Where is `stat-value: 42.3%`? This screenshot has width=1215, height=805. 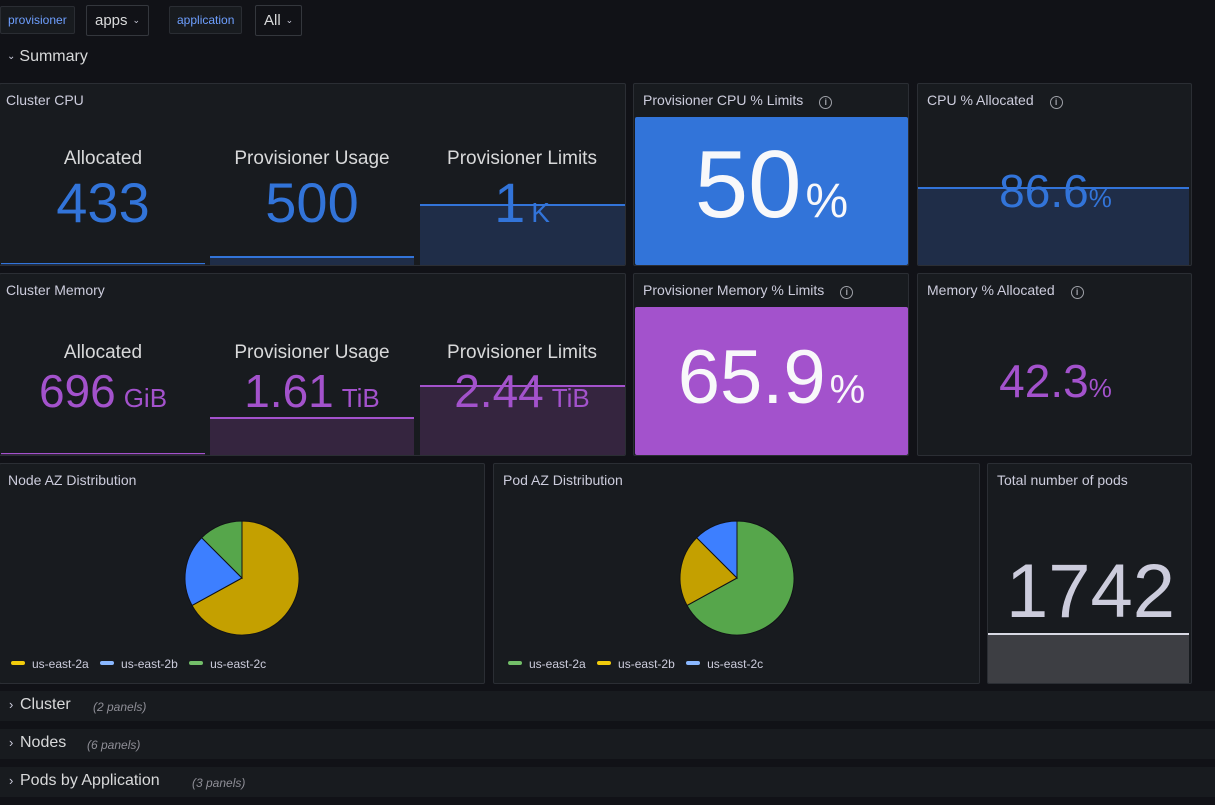 stat-value: 42.3% is located at coordinates (1054, 381).